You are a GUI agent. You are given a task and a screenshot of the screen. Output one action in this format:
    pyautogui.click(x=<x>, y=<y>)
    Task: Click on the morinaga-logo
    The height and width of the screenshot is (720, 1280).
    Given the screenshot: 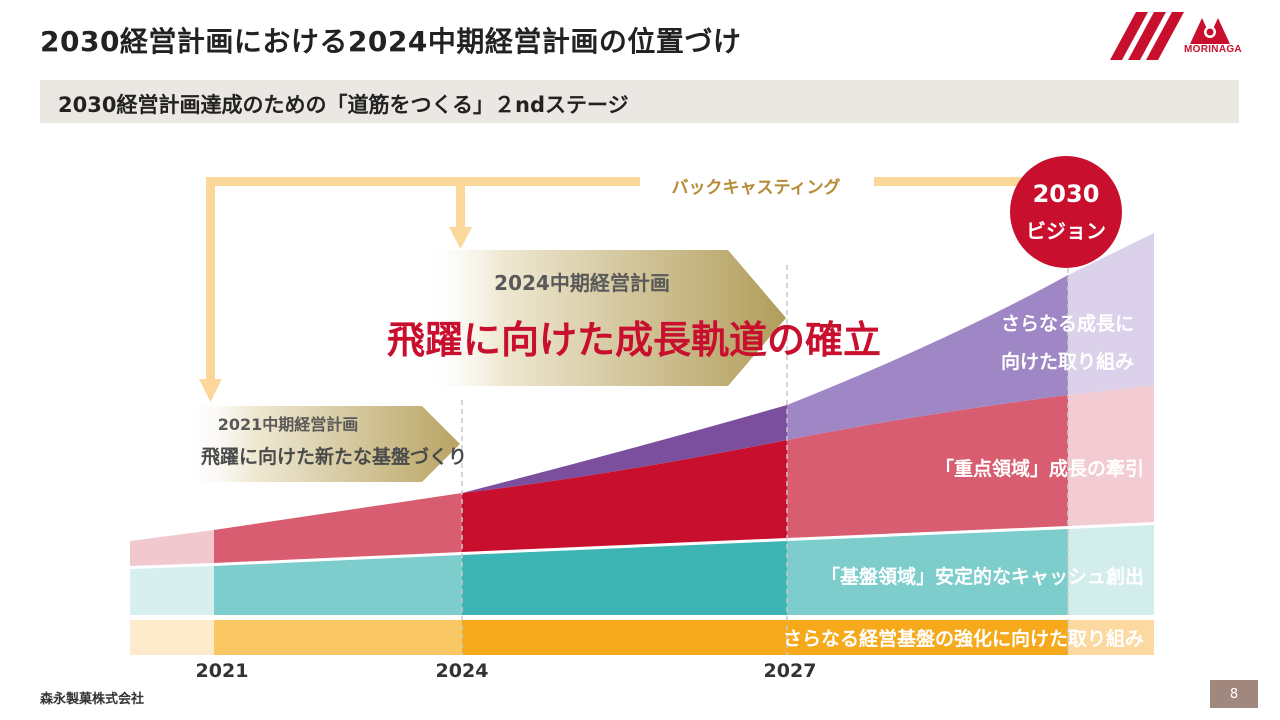 What is the action you would take?
    pyautogui.click(x=1170, y=36)
    